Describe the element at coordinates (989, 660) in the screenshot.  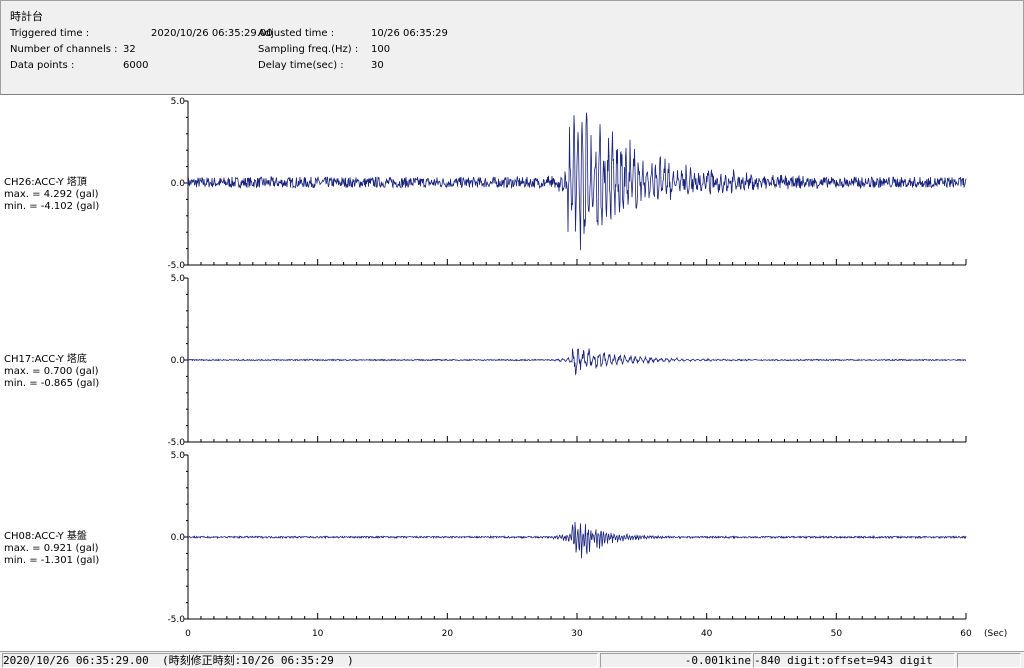
I see `status-empty-cell` at that location.